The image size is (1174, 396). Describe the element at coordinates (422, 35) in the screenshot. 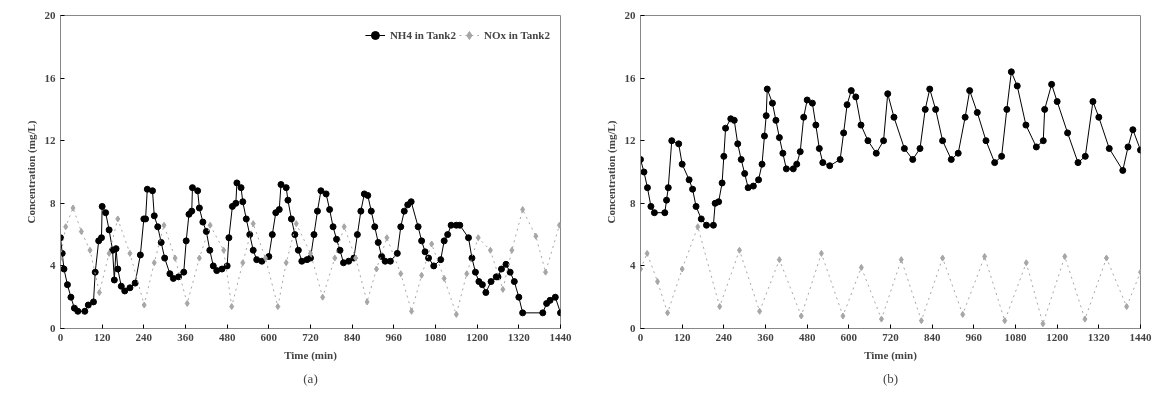

I see `legend-label: NH4 in Tank2` at that location.